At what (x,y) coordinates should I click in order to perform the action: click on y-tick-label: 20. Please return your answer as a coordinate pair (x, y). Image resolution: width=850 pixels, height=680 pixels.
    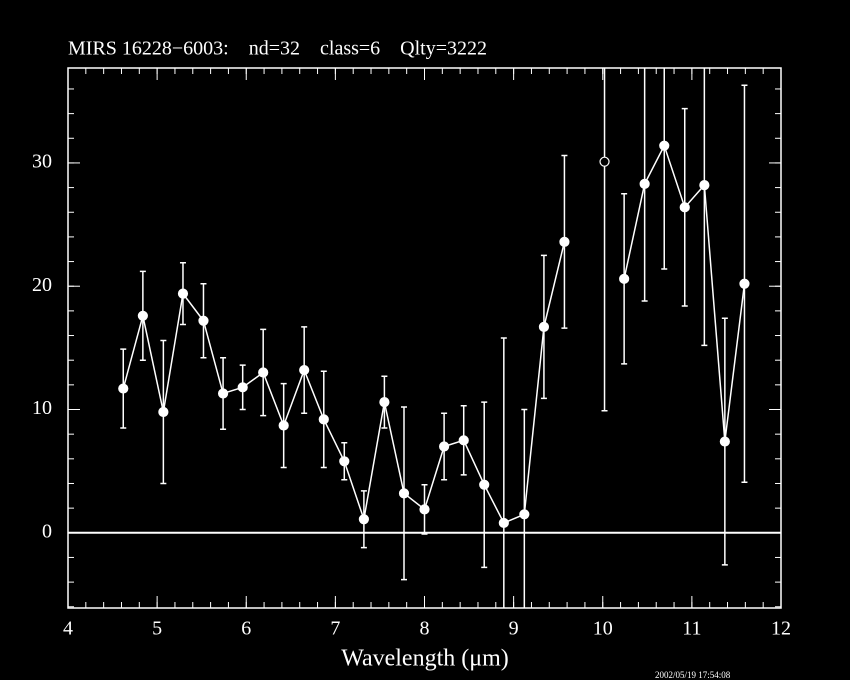
    Looking at the image, I should click on (42, 285).